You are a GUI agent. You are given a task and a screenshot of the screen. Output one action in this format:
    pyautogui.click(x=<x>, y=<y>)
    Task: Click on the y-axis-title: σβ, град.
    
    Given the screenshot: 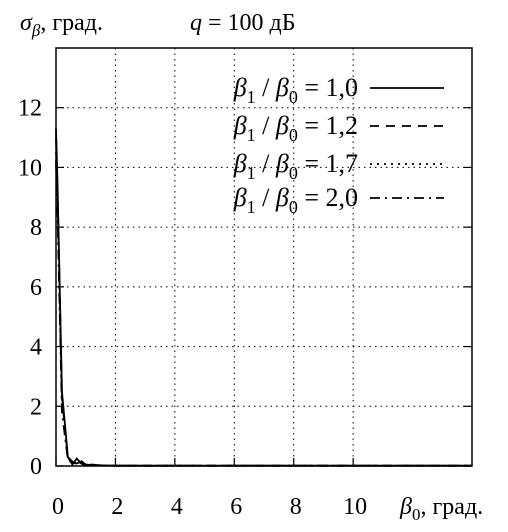 What is the action you would take?
    pyautogui.click(x=61, y=25)
    